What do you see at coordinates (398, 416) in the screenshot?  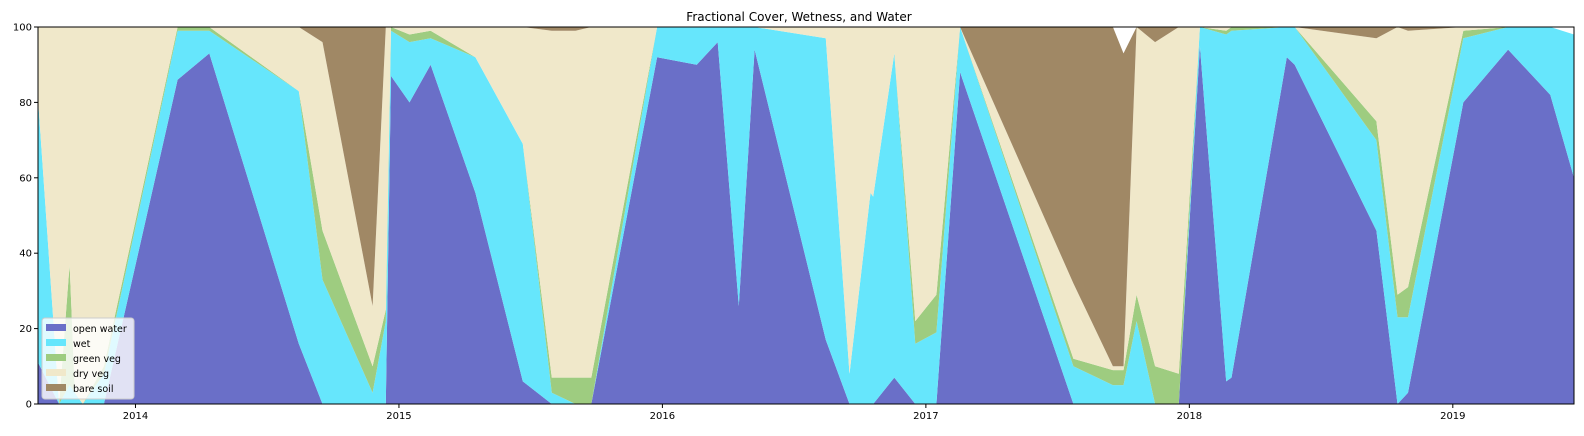 I see `x-tick-label: 2015` at bounding box center [398, 416].